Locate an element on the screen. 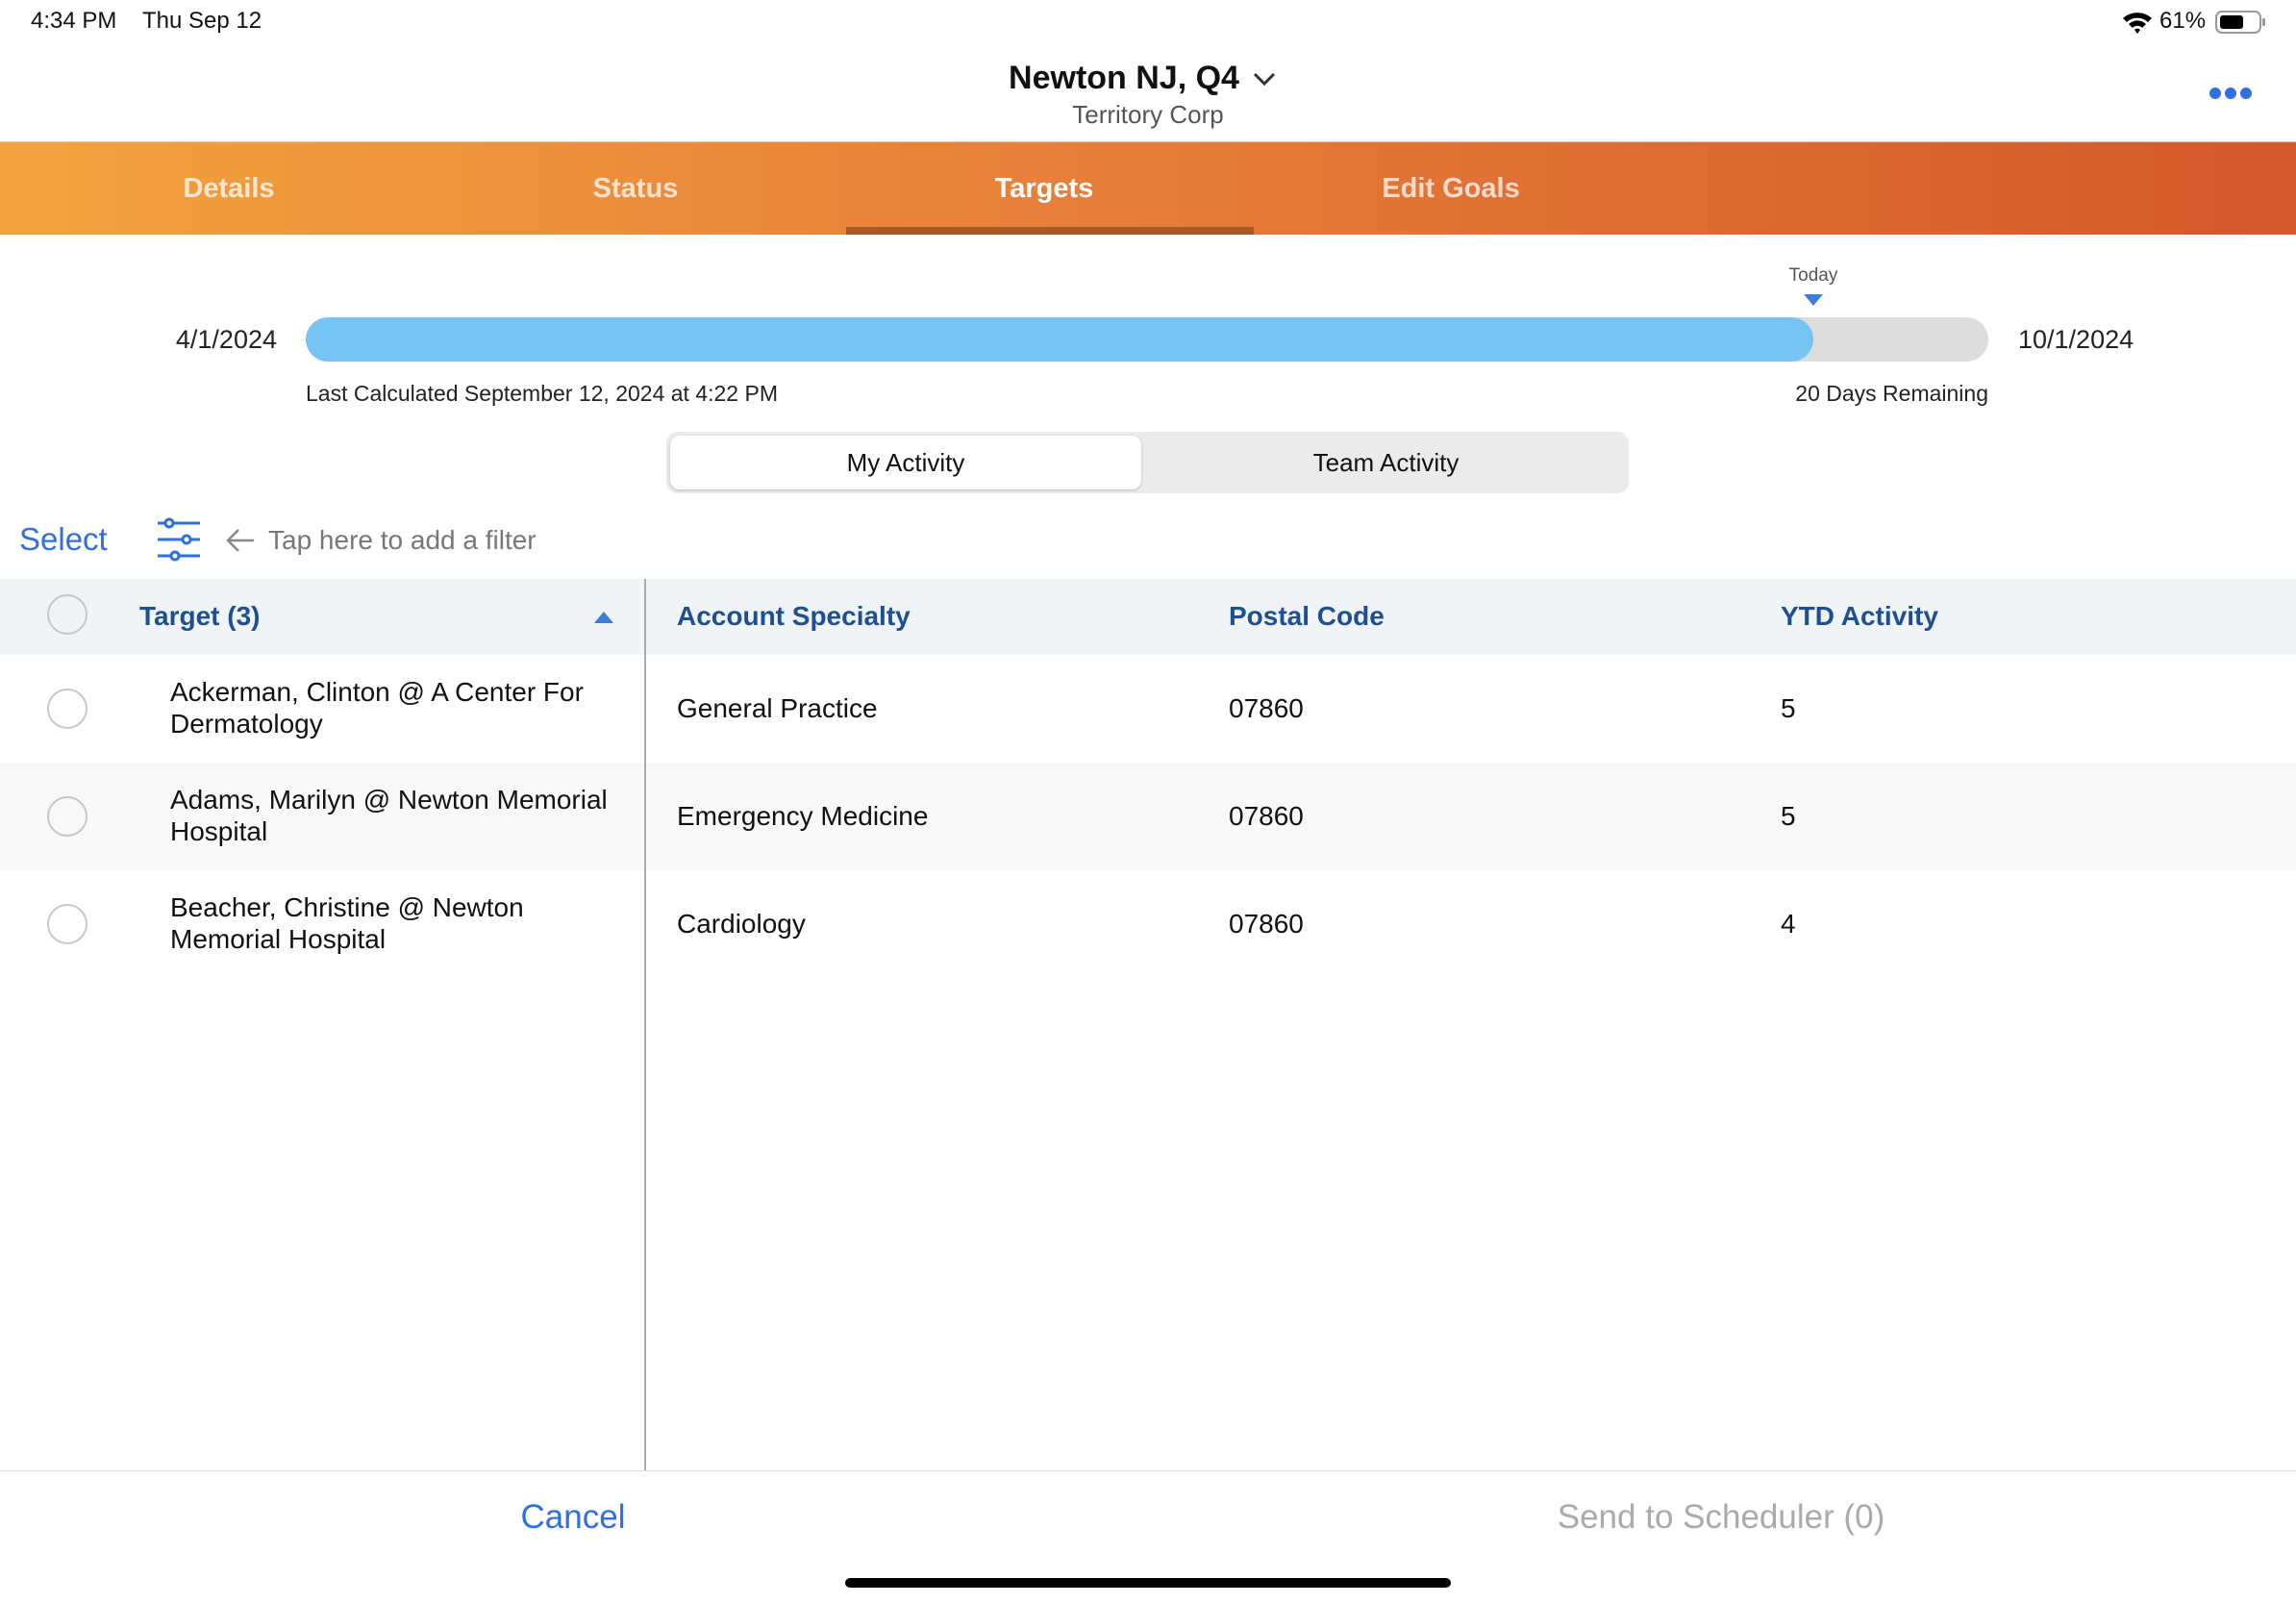 The image size is (2296, 1604). end-date: 10/1/2024 is located at coordinates (2076, 339).